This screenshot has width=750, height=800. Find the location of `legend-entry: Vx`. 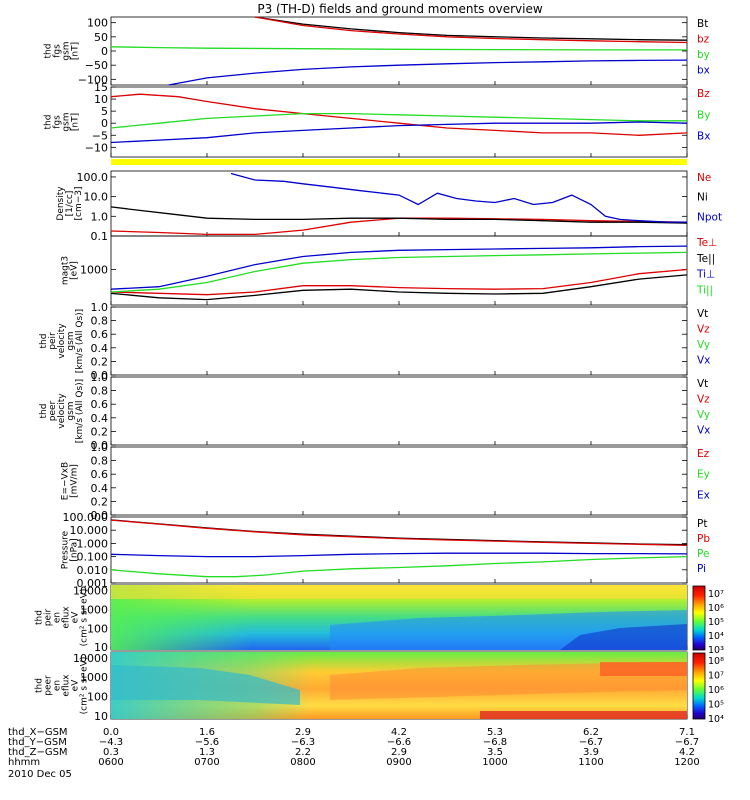

legend-entry: Vx is located at coordinates (703, 361).